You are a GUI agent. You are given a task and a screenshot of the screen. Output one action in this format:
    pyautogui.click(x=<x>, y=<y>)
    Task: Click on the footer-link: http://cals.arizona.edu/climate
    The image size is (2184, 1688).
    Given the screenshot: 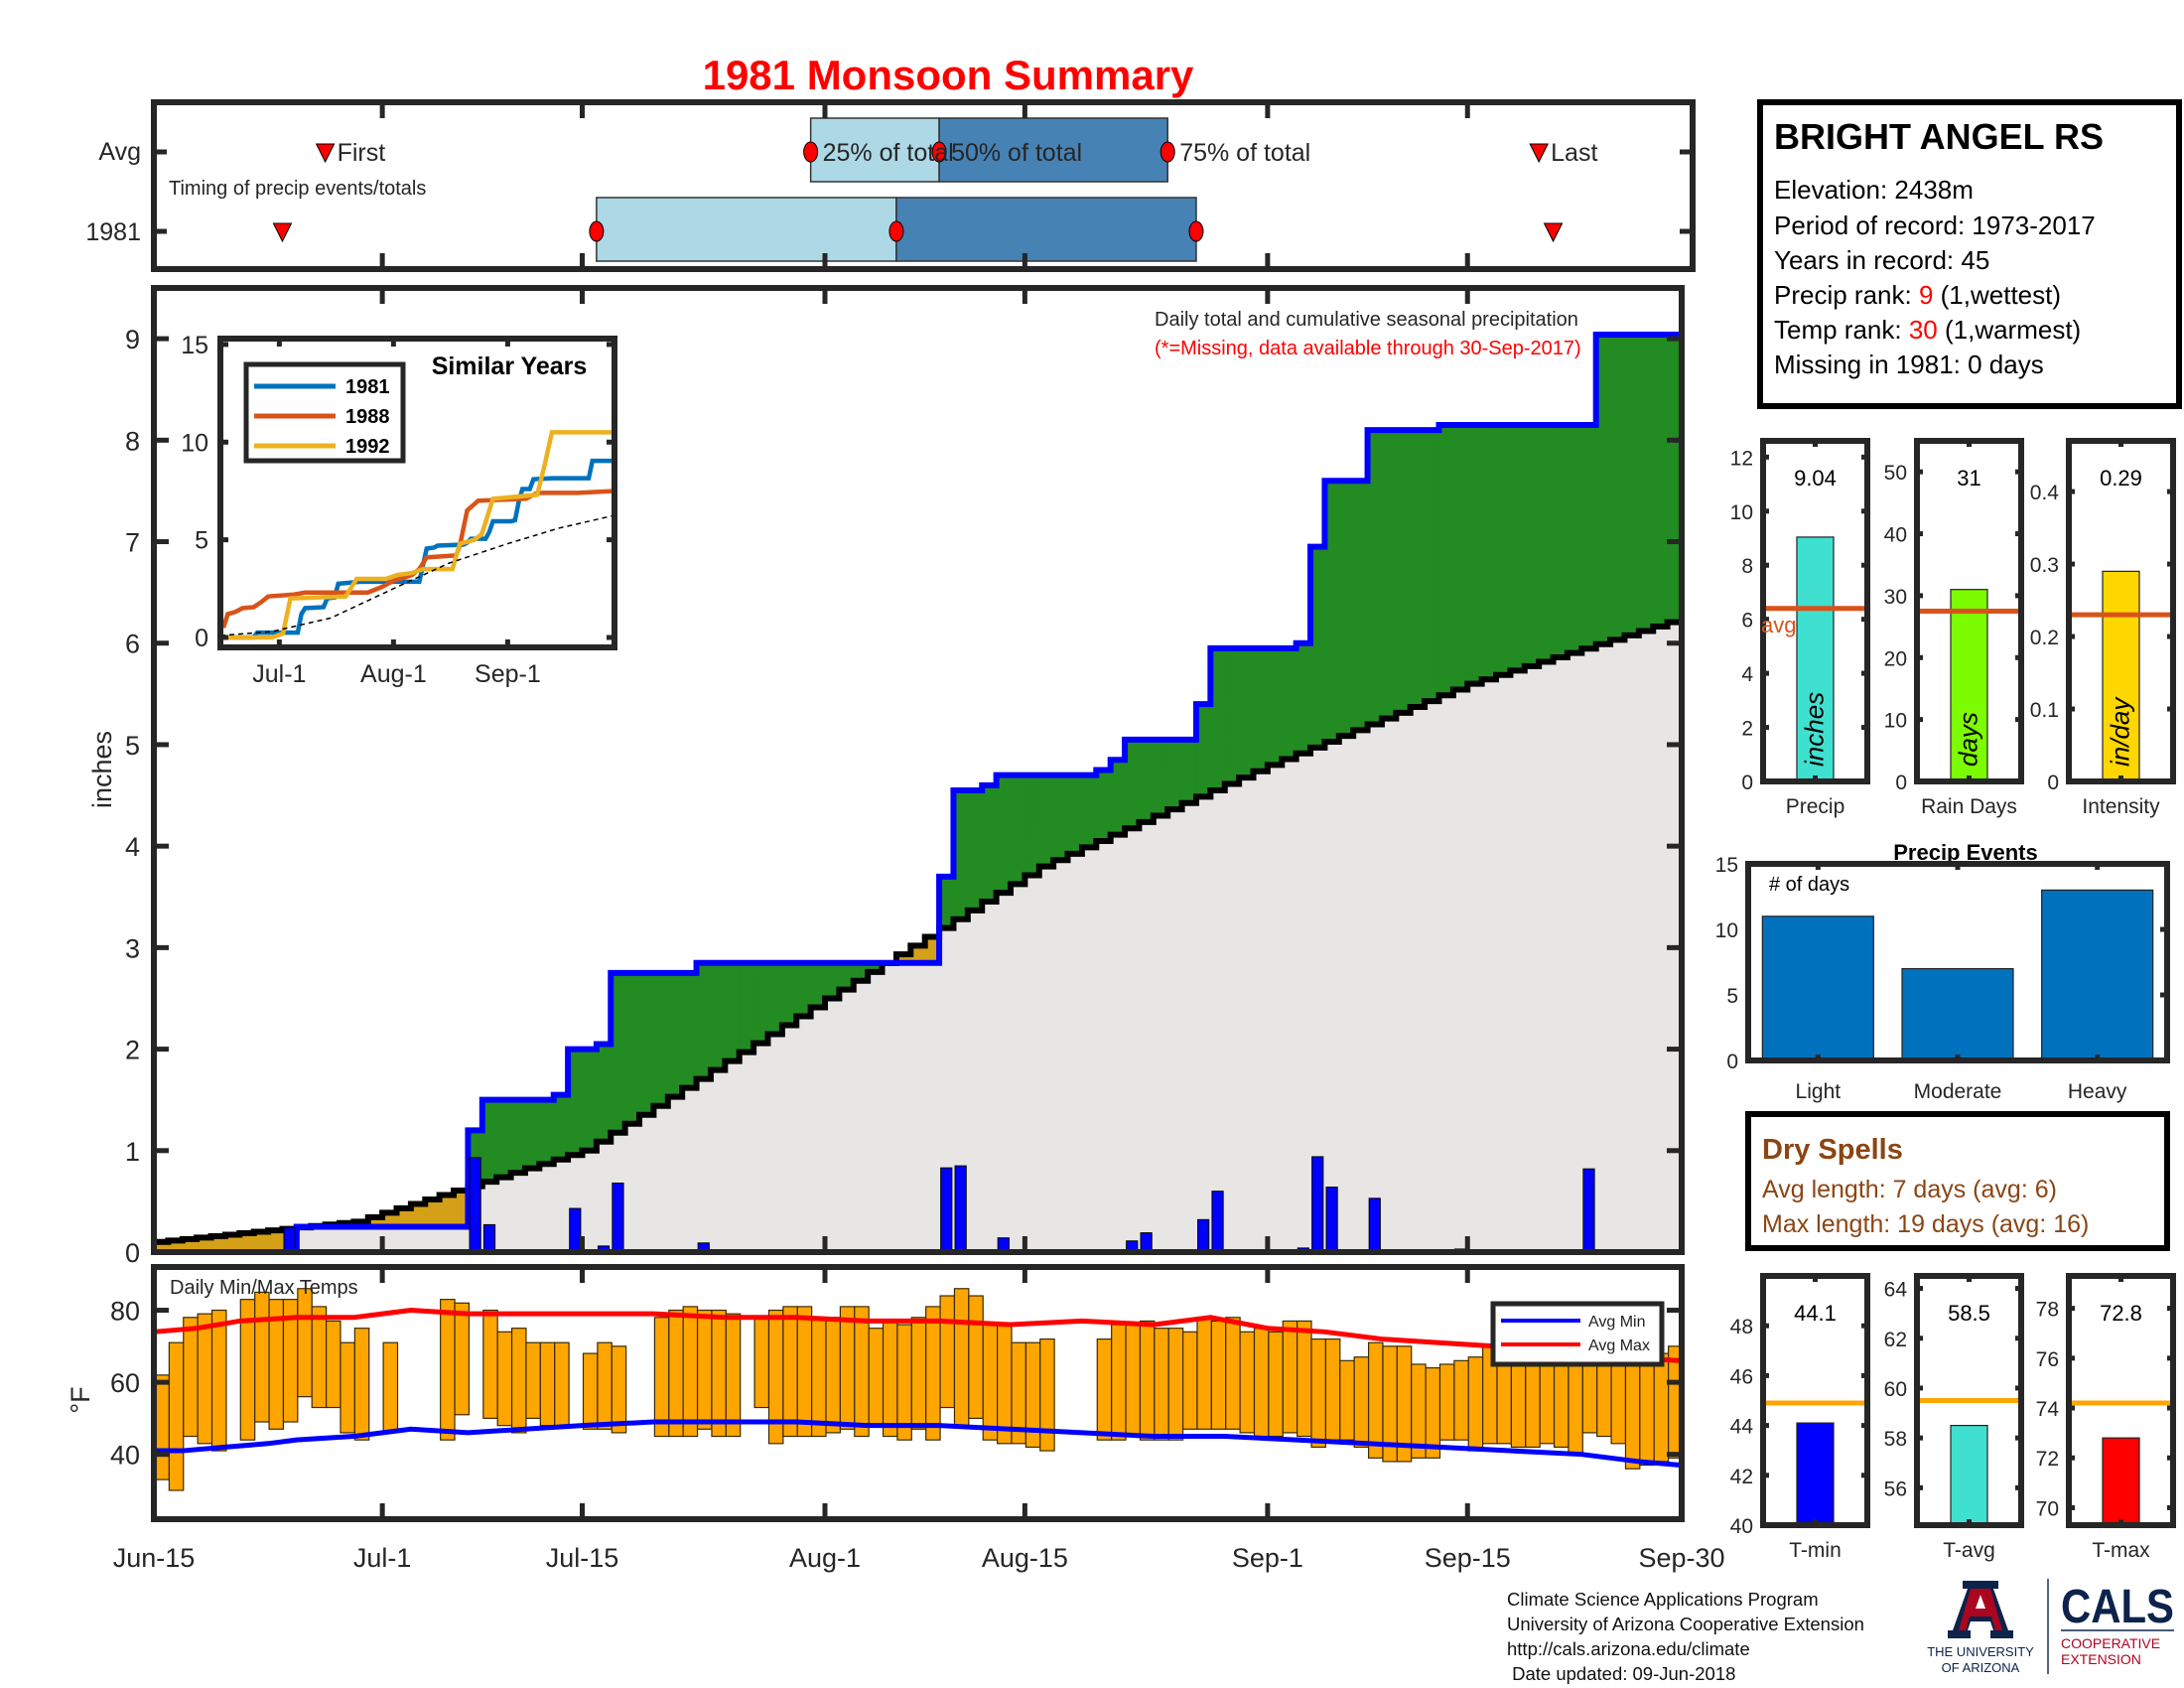 What is the action you would take?
    pyautogui.click(x=1628, y=1648)
    